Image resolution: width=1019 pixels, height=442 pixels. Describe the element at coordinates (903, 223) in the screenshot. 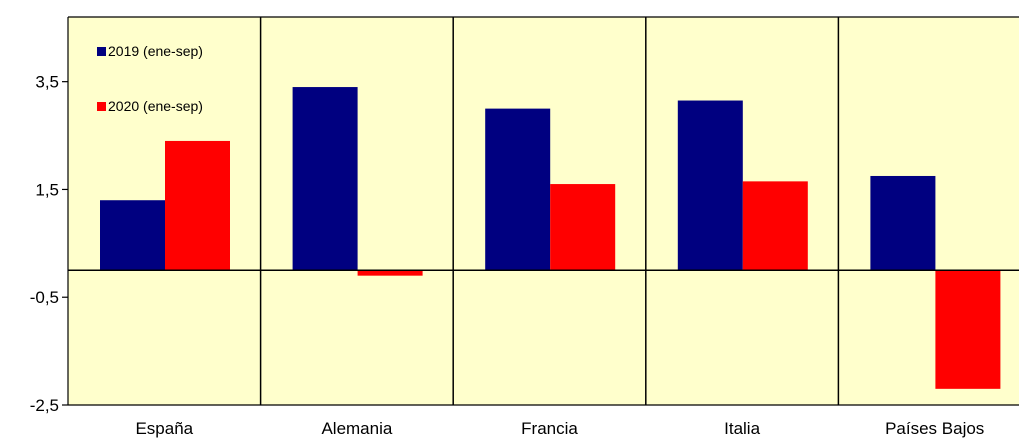

I see `bar-2019-países-bajos` at that location.